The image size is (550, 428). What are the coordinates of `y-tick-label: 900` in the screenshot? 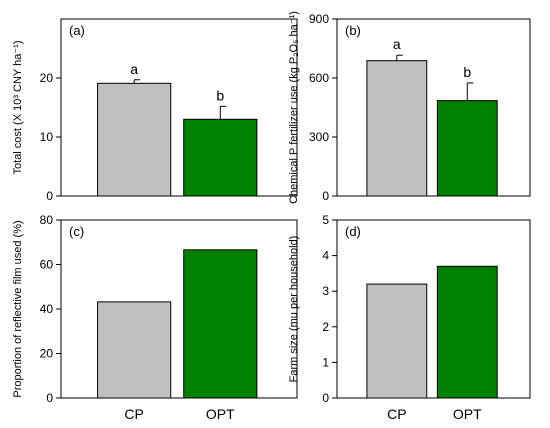 It's located at (319, 19).